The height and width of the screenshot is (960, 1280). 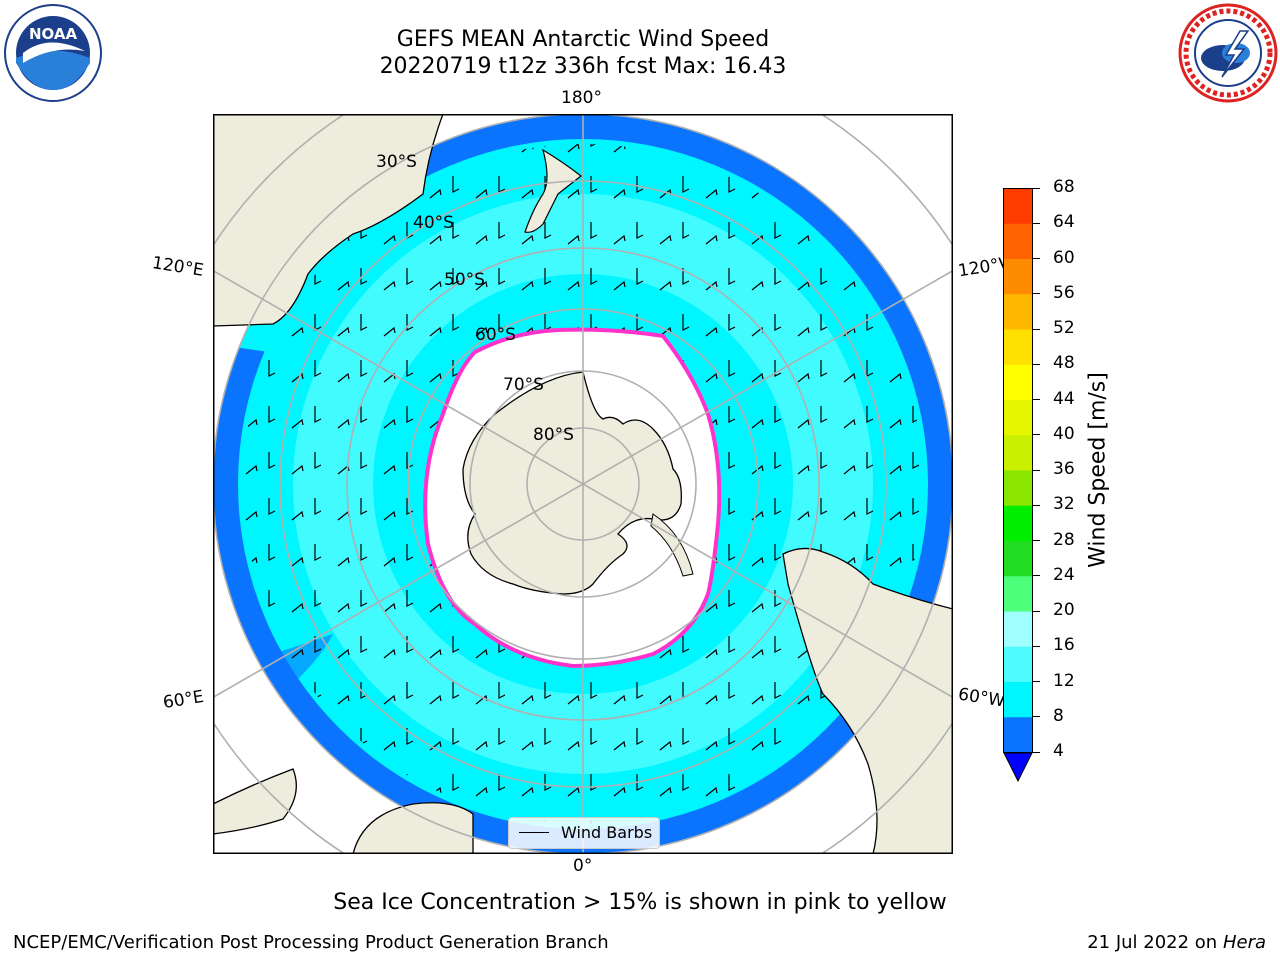 I want to click on footer-host: Hera, so click(x=1244, y=942).